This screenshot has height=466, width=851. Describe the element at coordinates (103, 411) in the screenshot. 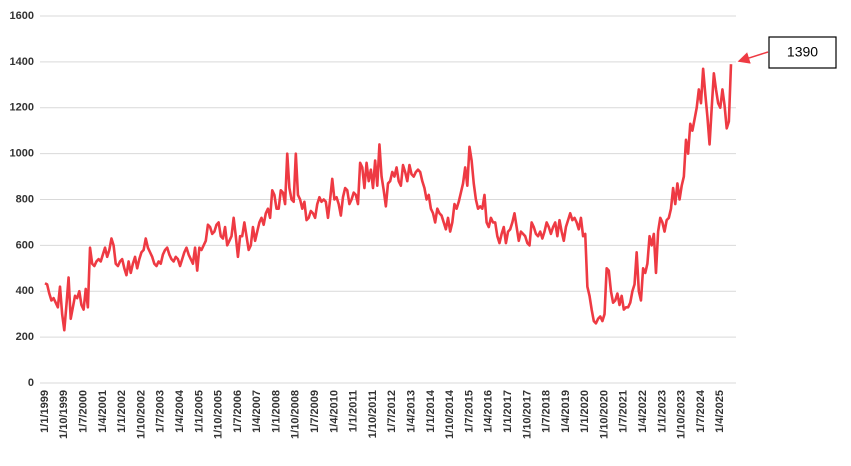

I see `x-tick-label: 1/4/2001` at that location.